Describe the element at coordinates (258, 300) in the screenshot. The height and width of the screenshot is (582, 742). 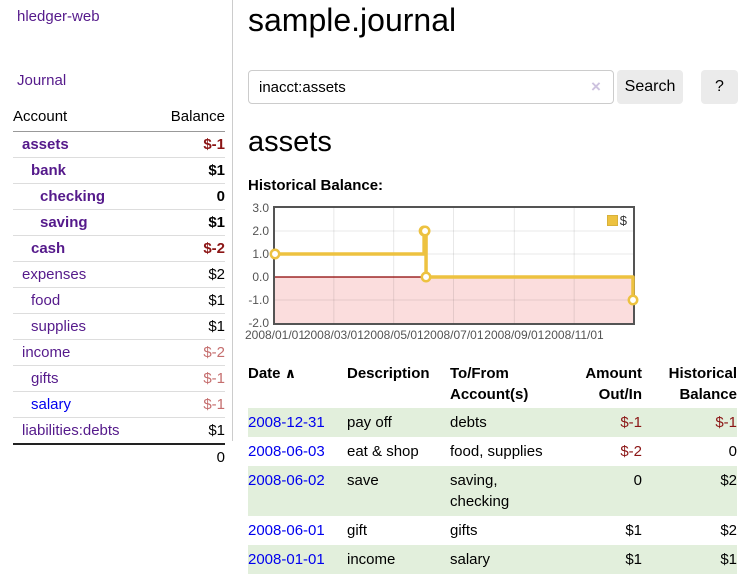
I see `y-tick-label: -1.0` at that location.